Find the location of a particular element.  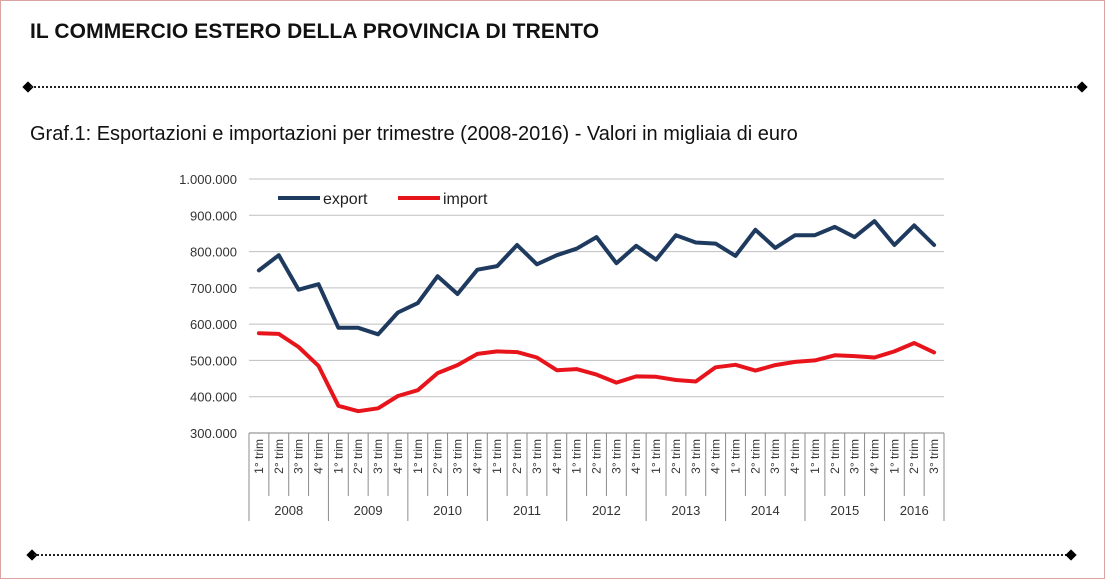

y-tick-label: 400.000 is located at coordinates (213, 397).